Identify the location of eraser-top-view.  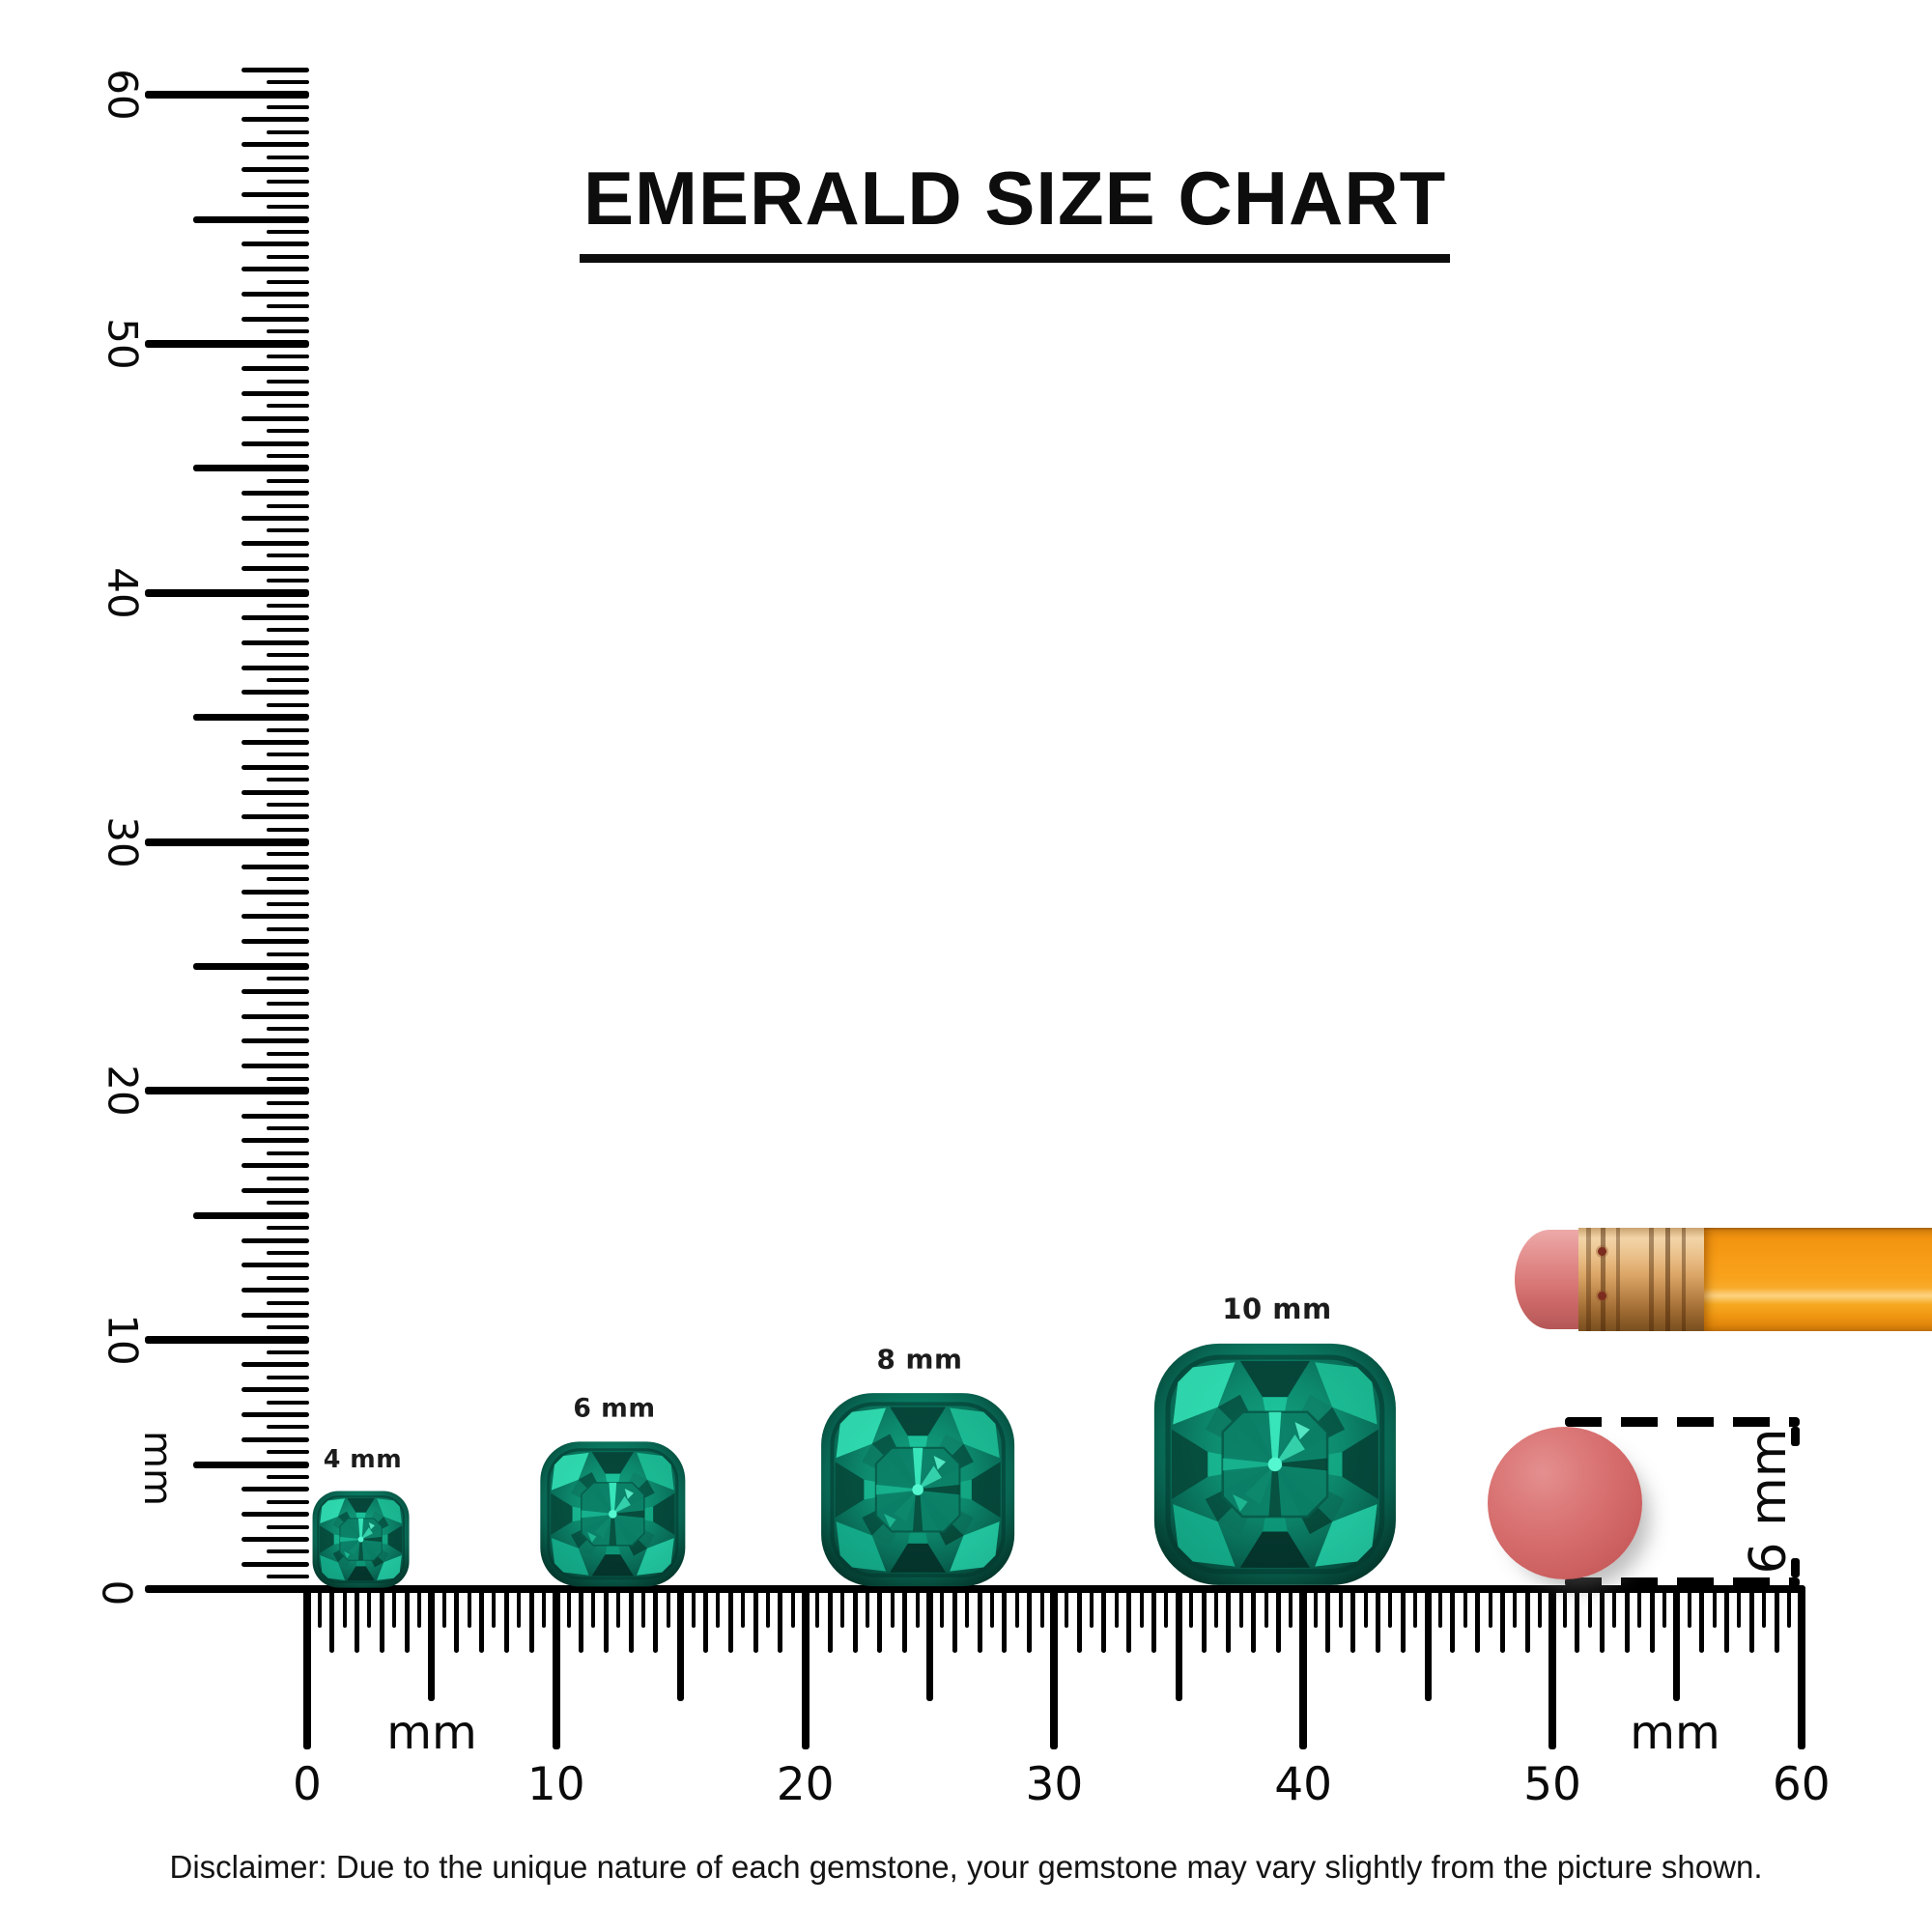
(1565, 1503).